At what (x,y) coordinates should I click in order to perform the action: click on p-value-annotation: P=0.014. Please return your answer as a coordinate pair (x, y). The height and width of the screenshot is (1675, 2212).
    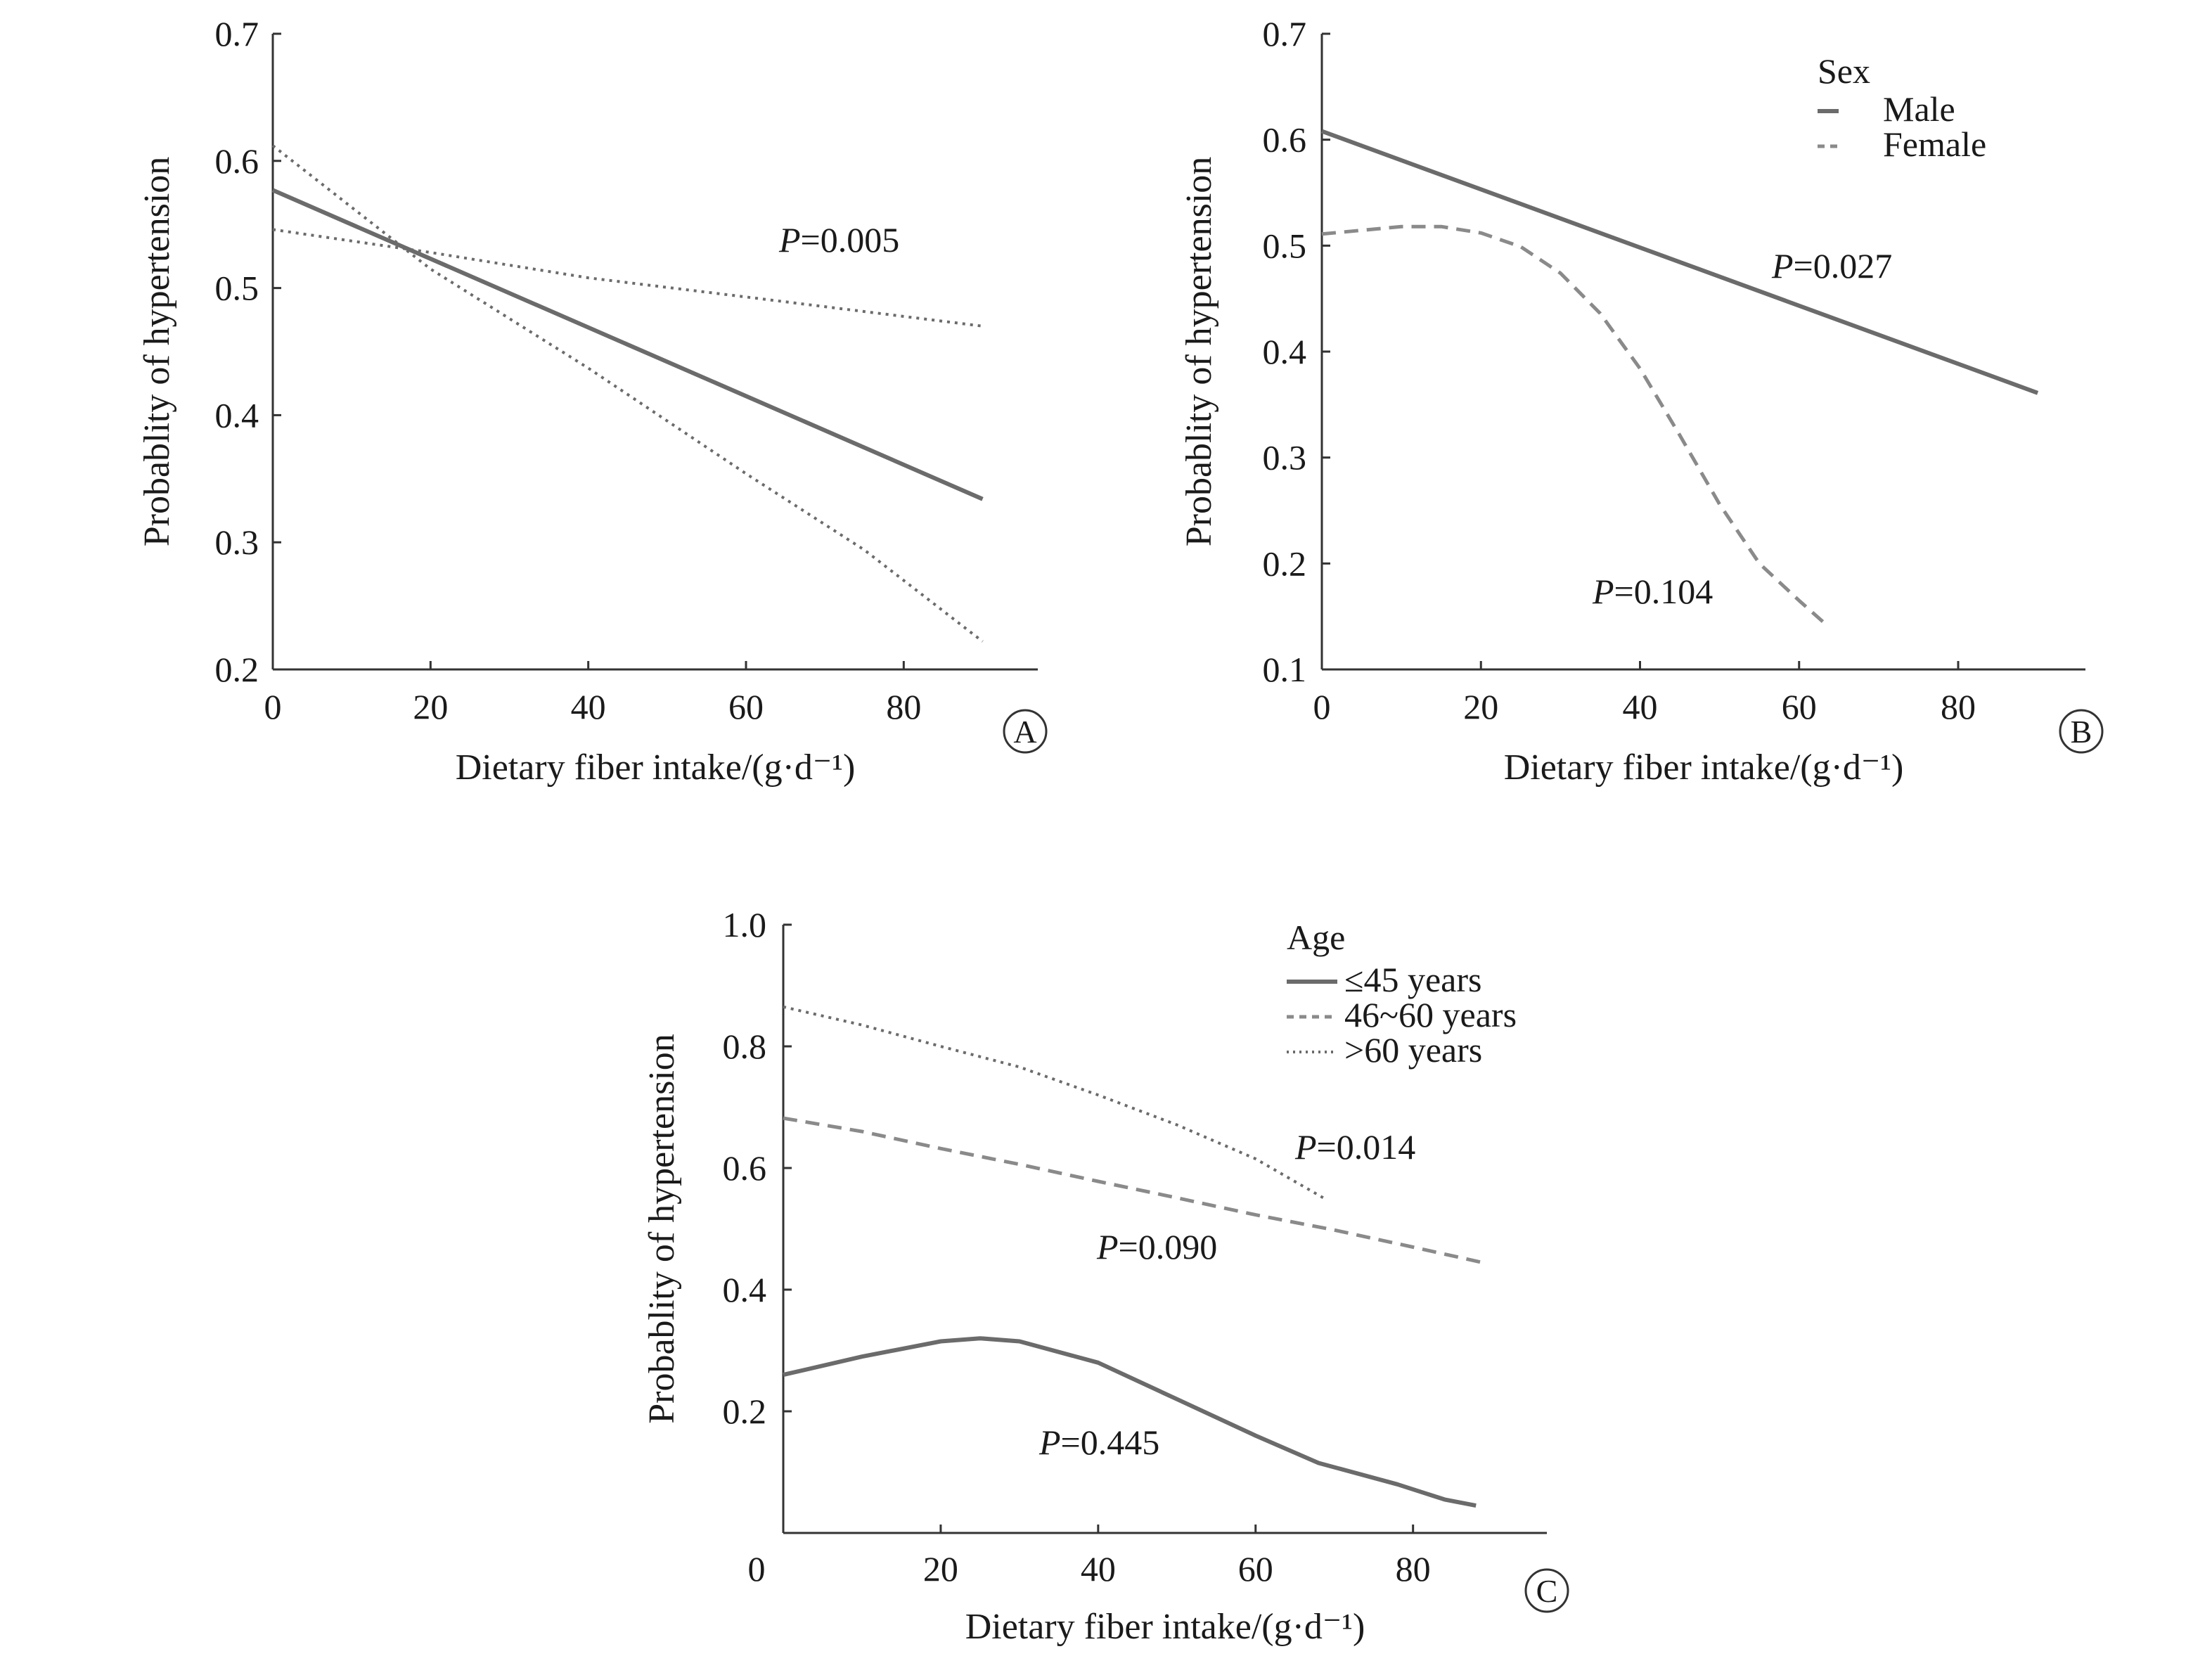
    Looking at the image, I should click on (1354, 1147).